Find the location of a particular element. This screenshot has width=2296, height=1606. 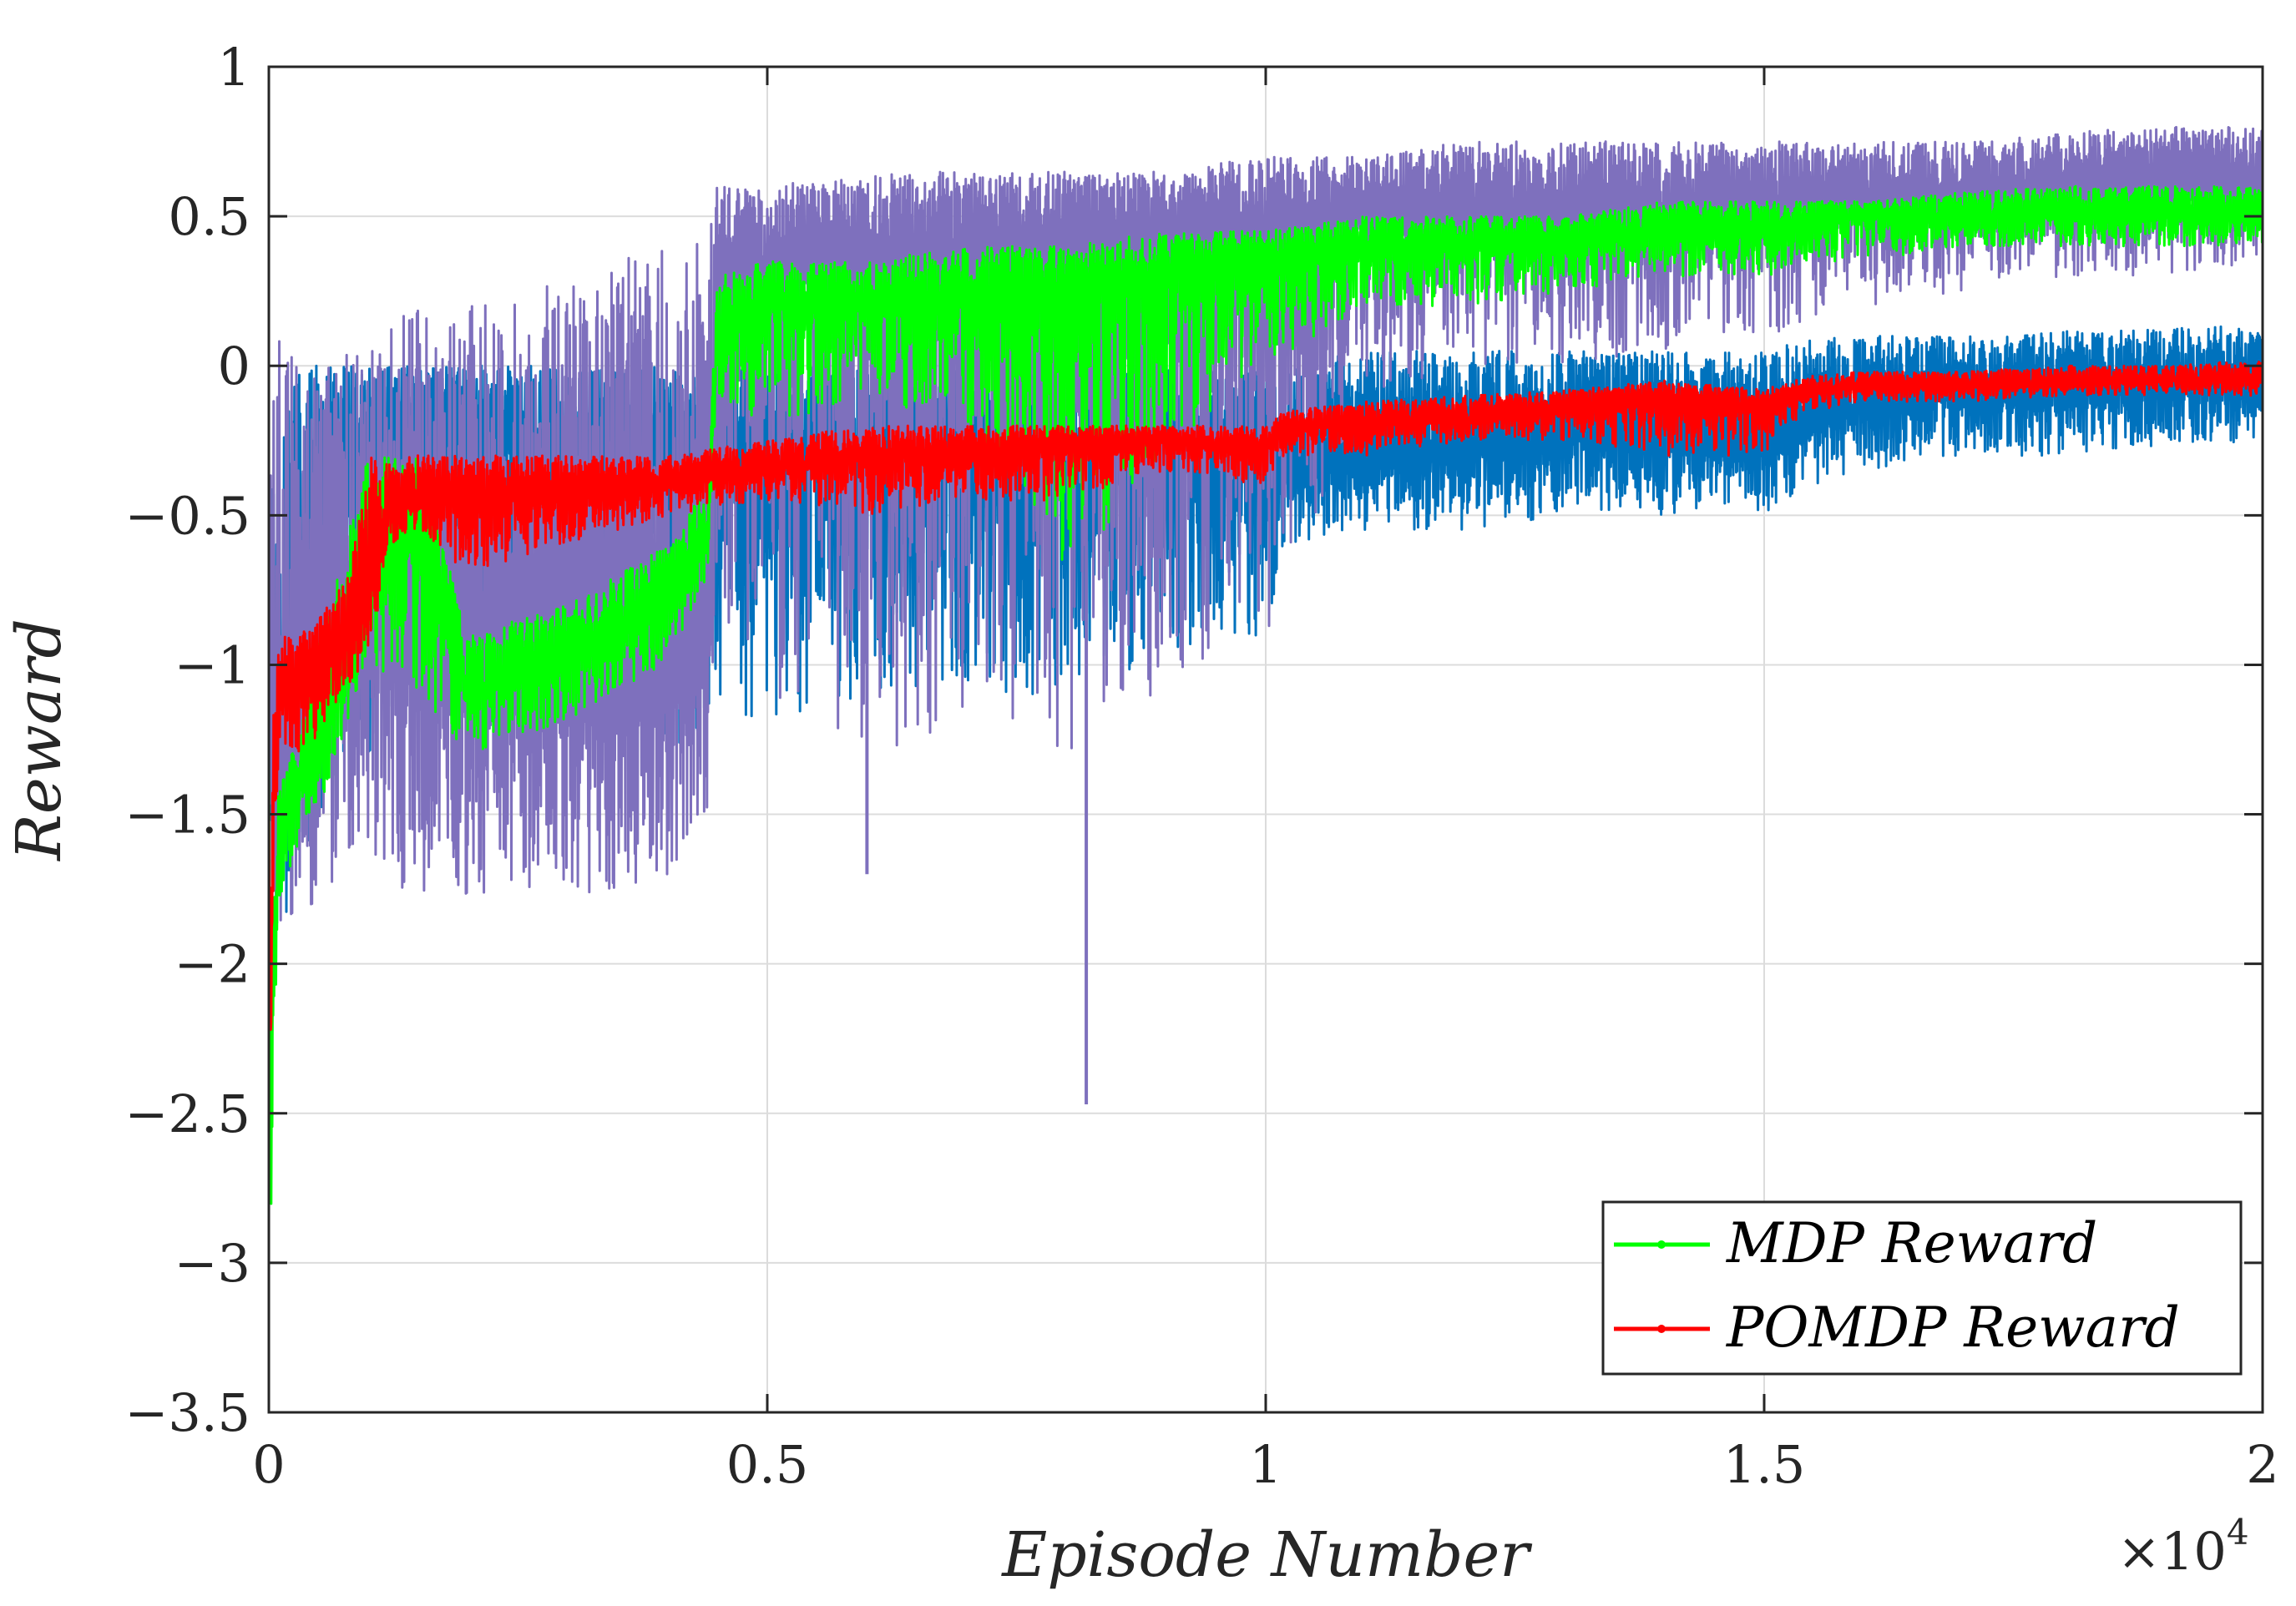

x-tick-label: 1.5 is located at coordinates (1765, 1464).